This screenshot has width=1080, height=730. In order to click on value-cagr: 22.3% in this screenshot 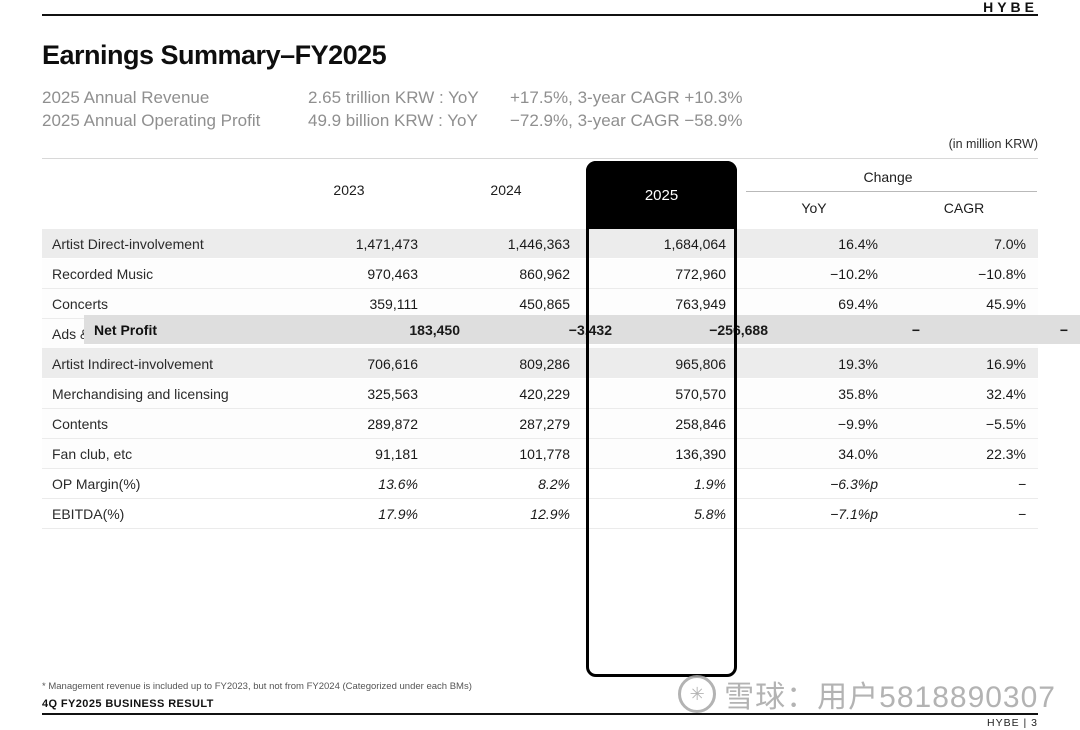, I will do `click(1006, 453)`.